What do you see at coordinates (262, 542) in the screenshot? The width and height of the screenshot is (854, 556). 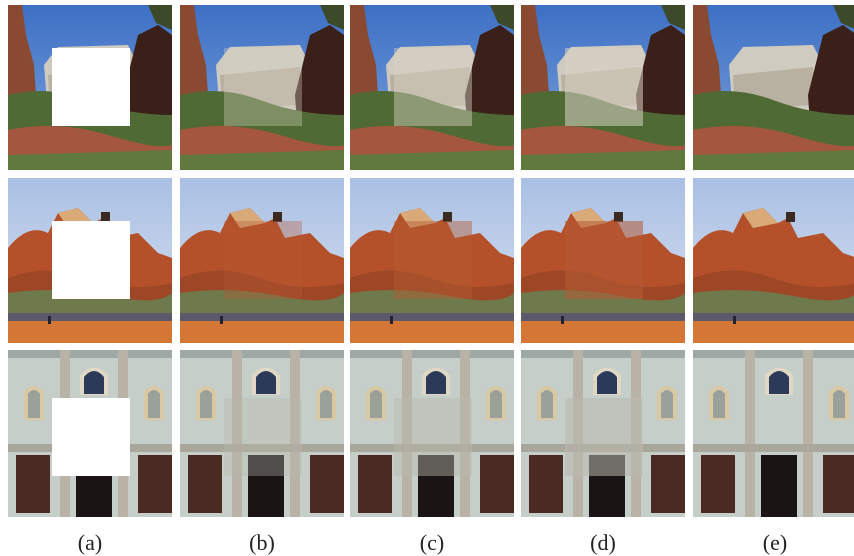 I see `caption: (b)` at bounding box center [262, 542].